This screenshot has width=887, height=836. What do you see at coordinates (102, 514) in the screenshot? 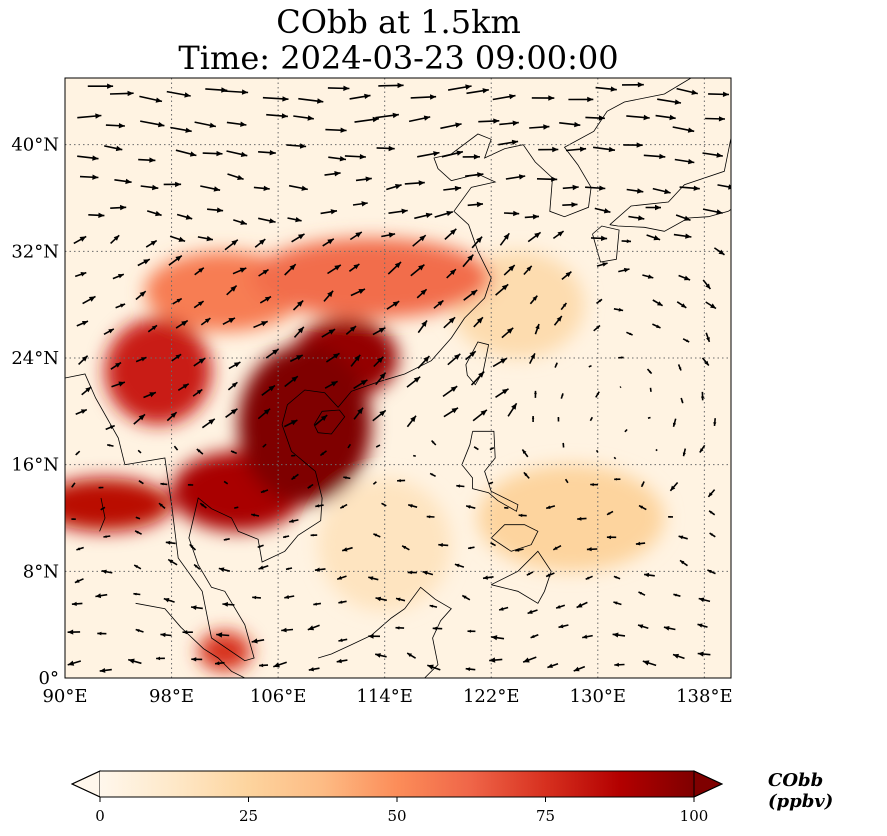
I see `coast-andaman` at bounding box center [102, 514].